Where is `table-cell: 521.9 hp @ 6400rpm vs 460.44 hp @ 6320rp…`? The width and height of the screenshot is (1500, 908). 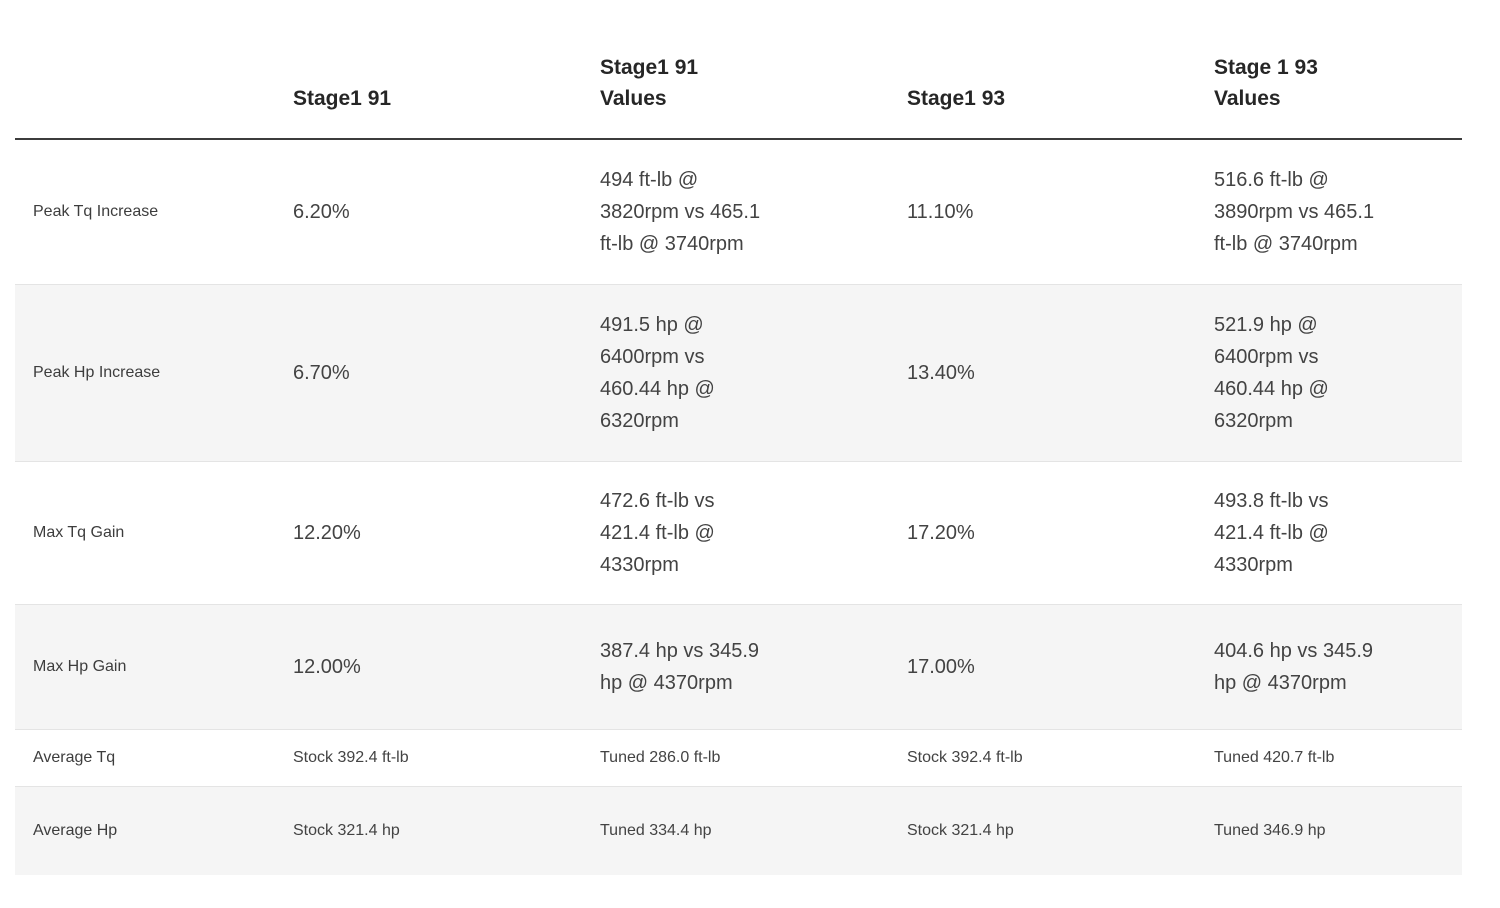 table-cell: 521.9 hp @ 6400rpm vs 460.44 hp @ 6320rp… is located at coordinates (1338, 373).